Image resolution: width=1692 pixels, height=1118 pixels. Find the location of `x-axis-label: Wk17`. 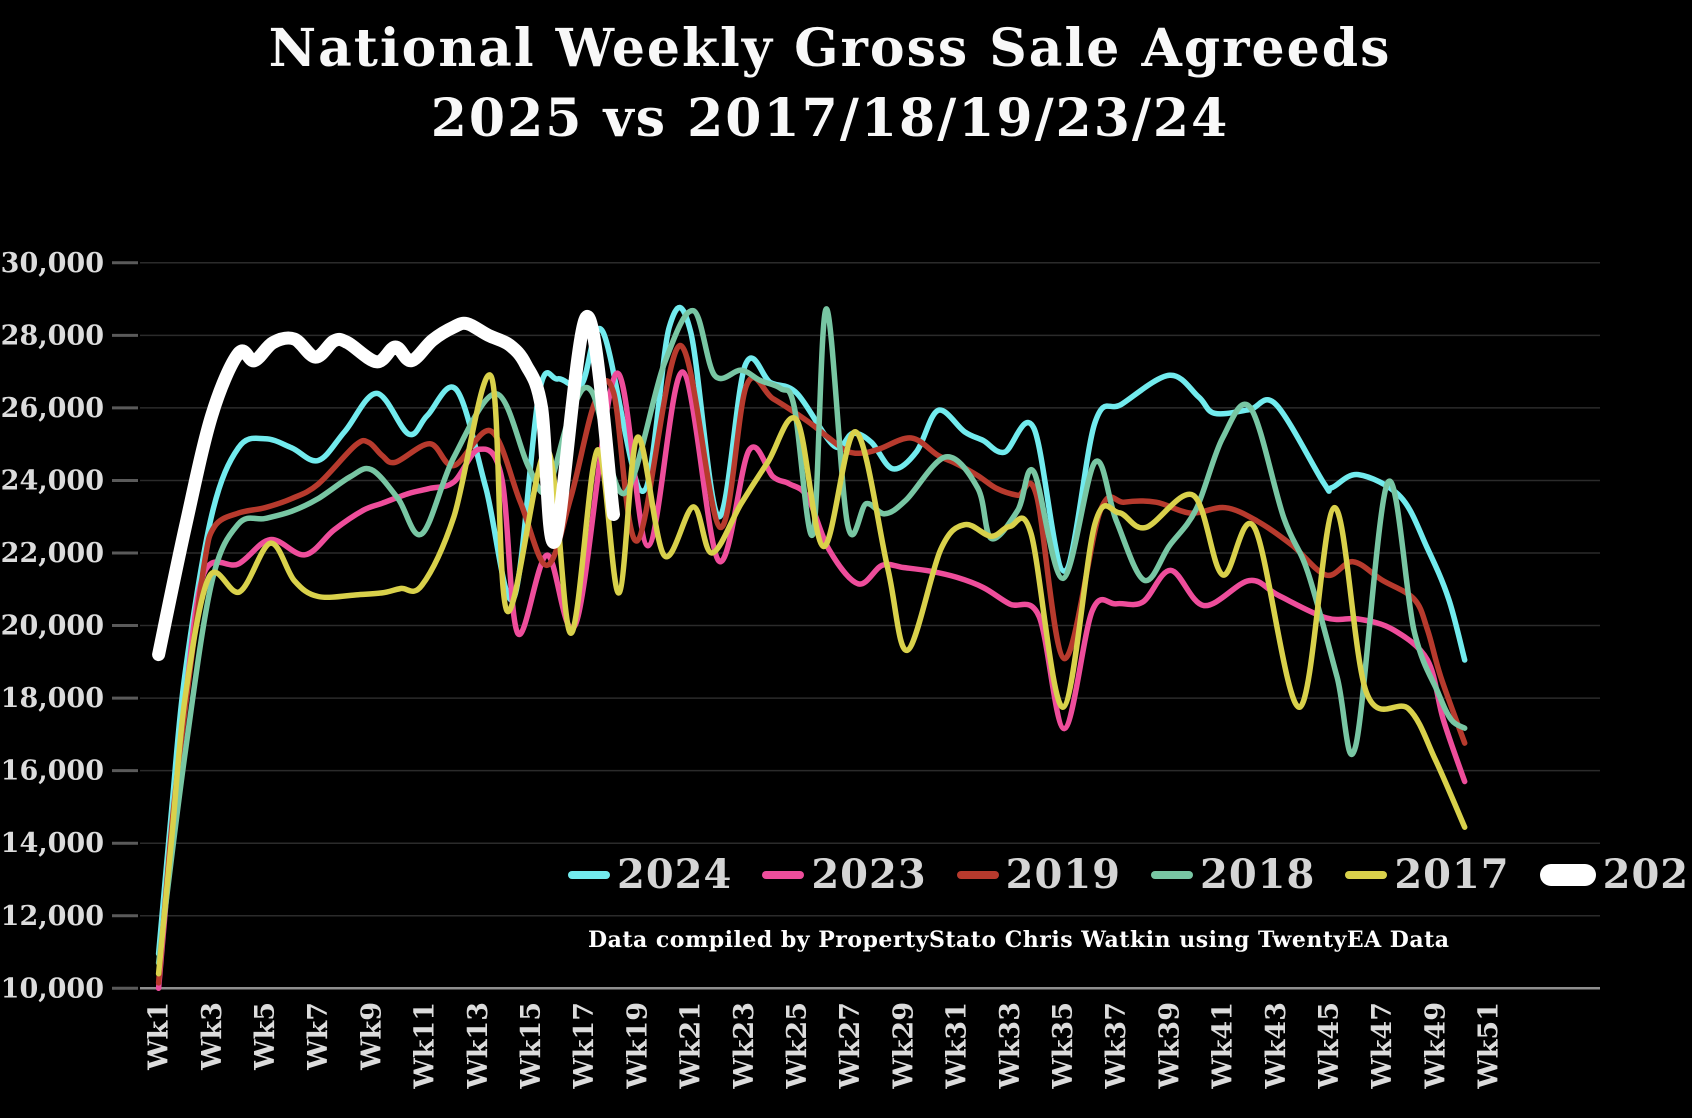

x-axis-label: Wk17 is located at coordinates (584, 1046).